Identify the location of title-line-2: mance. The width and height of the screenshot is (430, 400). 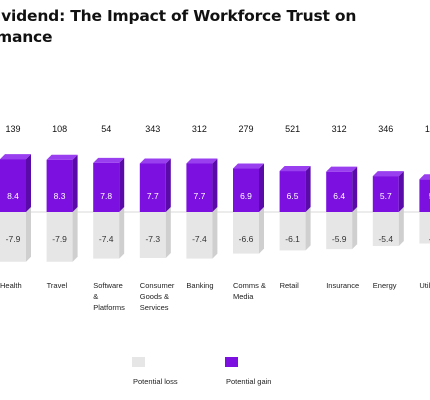
(26, 37).